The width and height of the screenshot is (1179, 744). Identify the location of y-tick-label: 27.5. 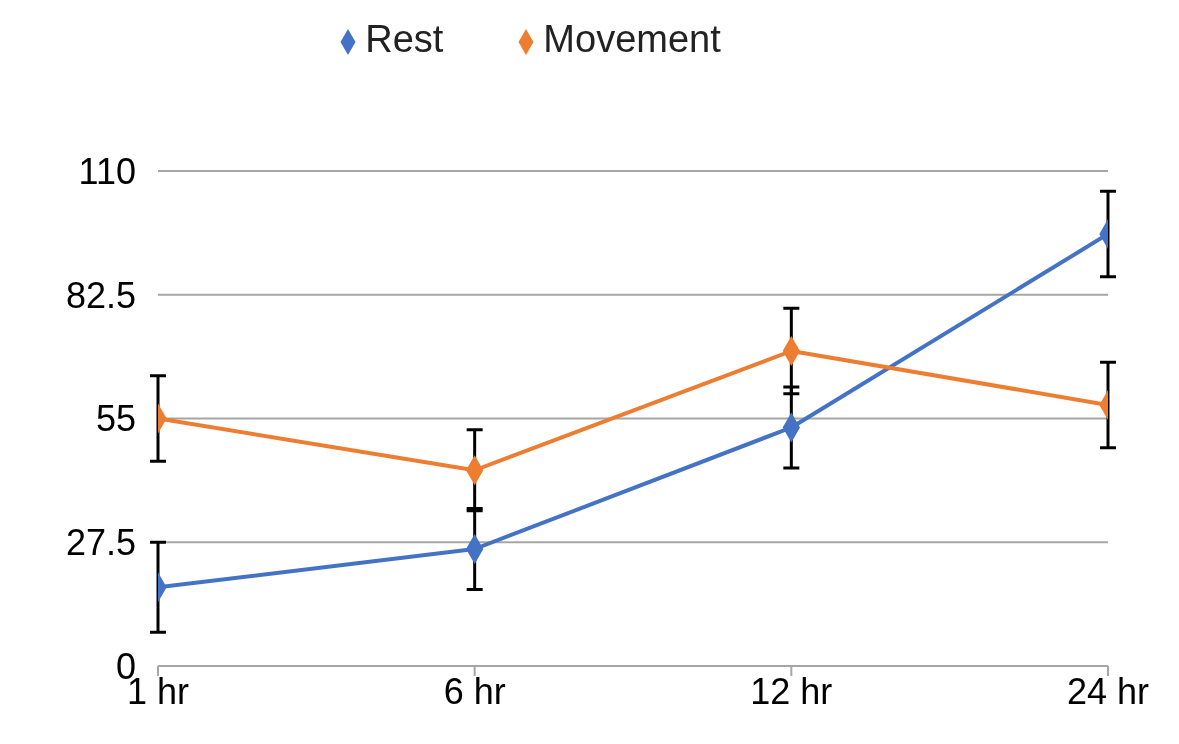
(100, 543).